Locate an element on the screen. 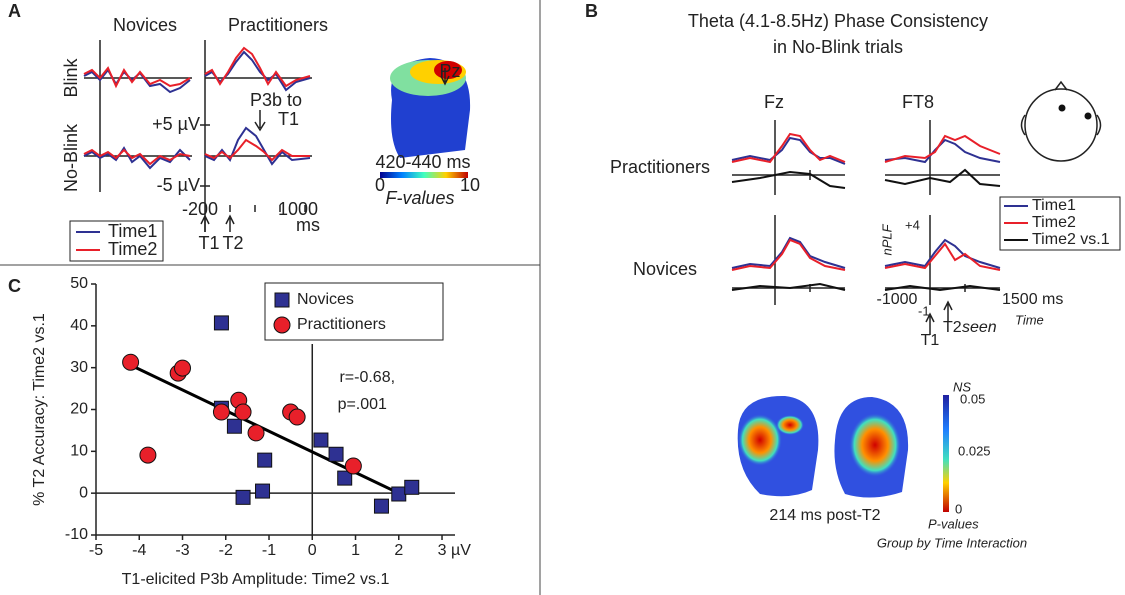 This screenshot has width=1125, height=595. panel-title: in No-Blink trials is located at coordinates (838, 47).